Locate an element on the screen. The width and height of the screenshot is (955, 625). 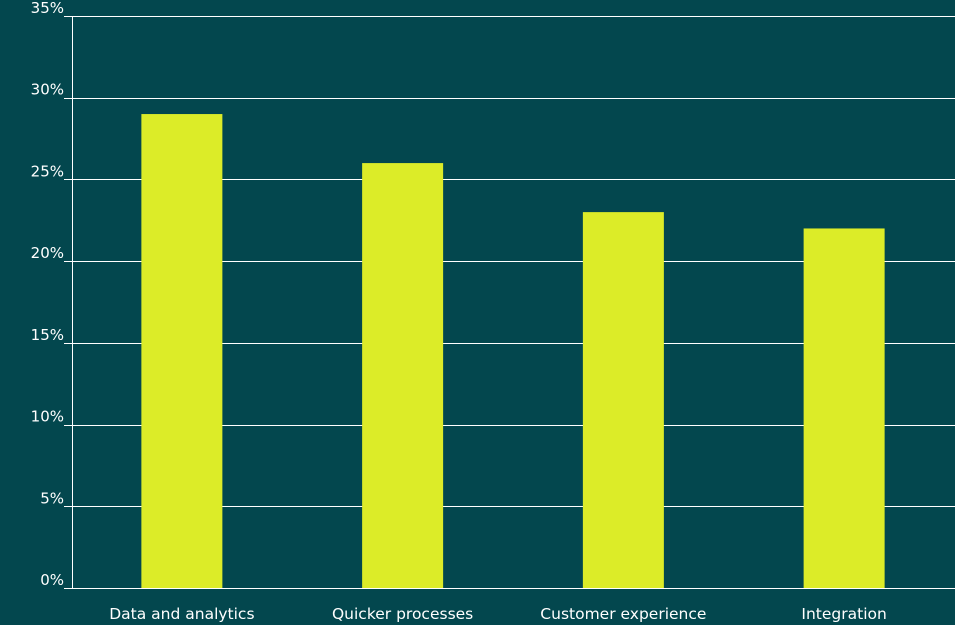
x-category-label: Data and analytics is located at coordinates (181, 614).